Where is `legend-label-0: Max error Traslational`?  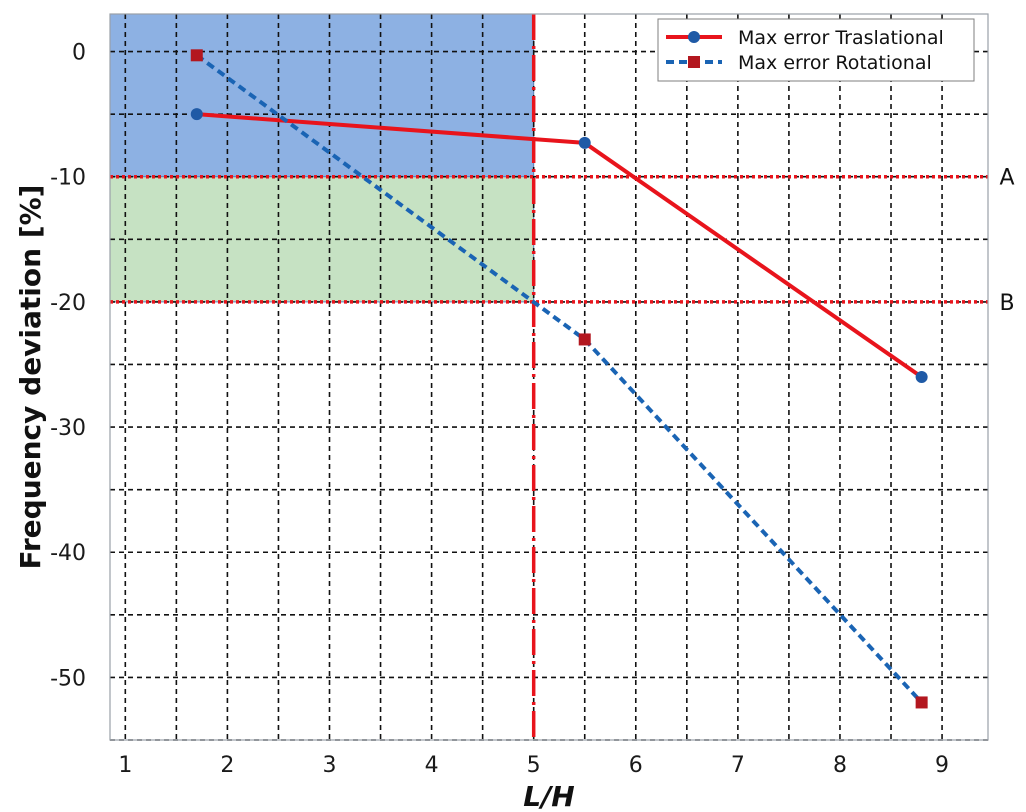 legend-label-0: Max error Traslational is located at coordinates (841, 38).